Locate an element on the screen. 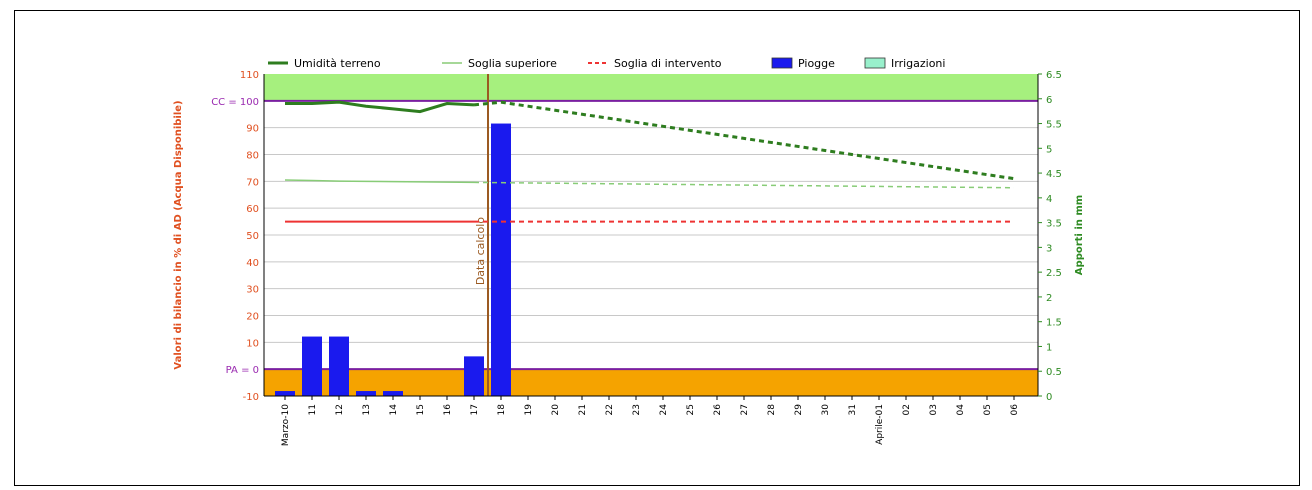 The image size is (1312, 490). x-tick-label: Aprile-01 is located at coordinates (880, 424).